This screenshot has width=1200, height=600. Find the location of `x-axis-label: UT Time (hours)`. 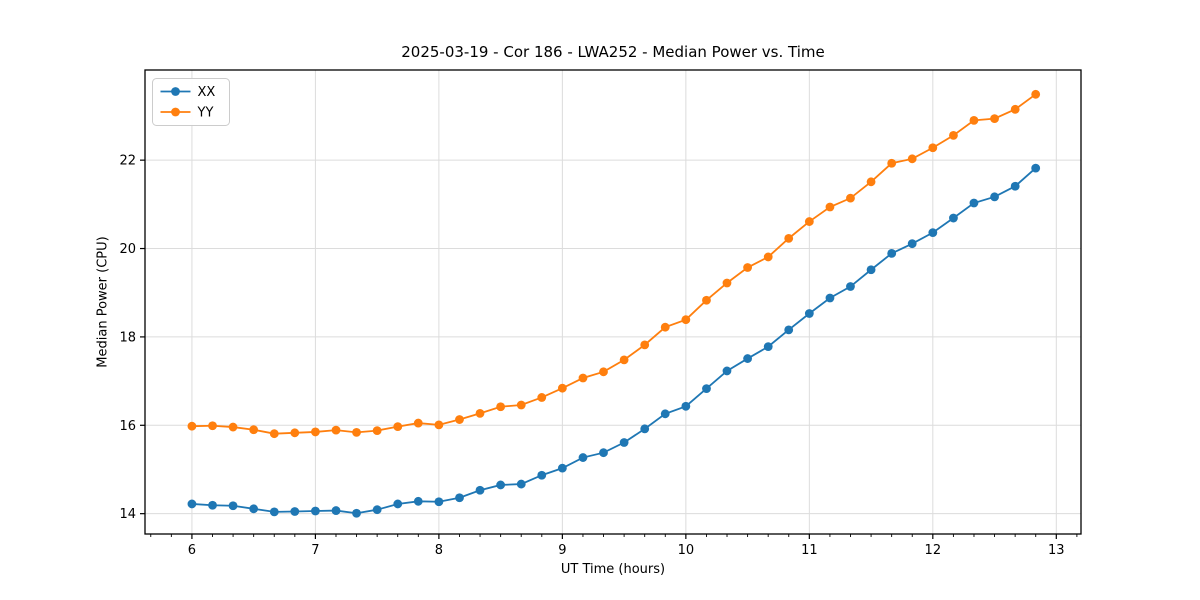

x-axis-label: UT Time (hours) is located at coordinates (613, 569).